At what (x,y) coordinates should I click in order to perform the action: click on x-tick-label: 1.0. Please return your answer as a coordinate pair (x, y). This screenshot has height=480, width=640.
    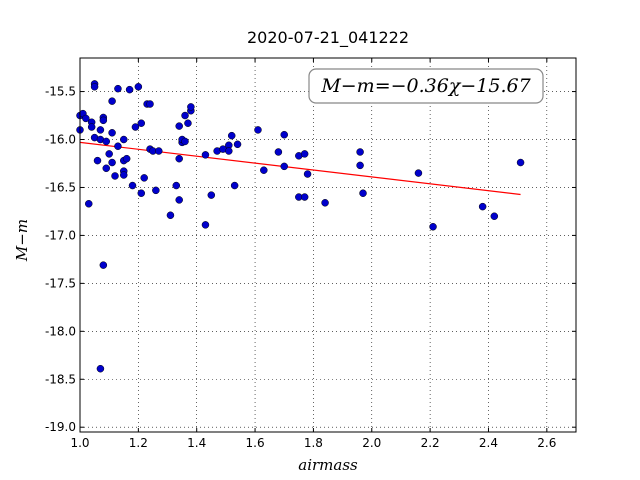
    Looking at the image, I should click on (79, 443).